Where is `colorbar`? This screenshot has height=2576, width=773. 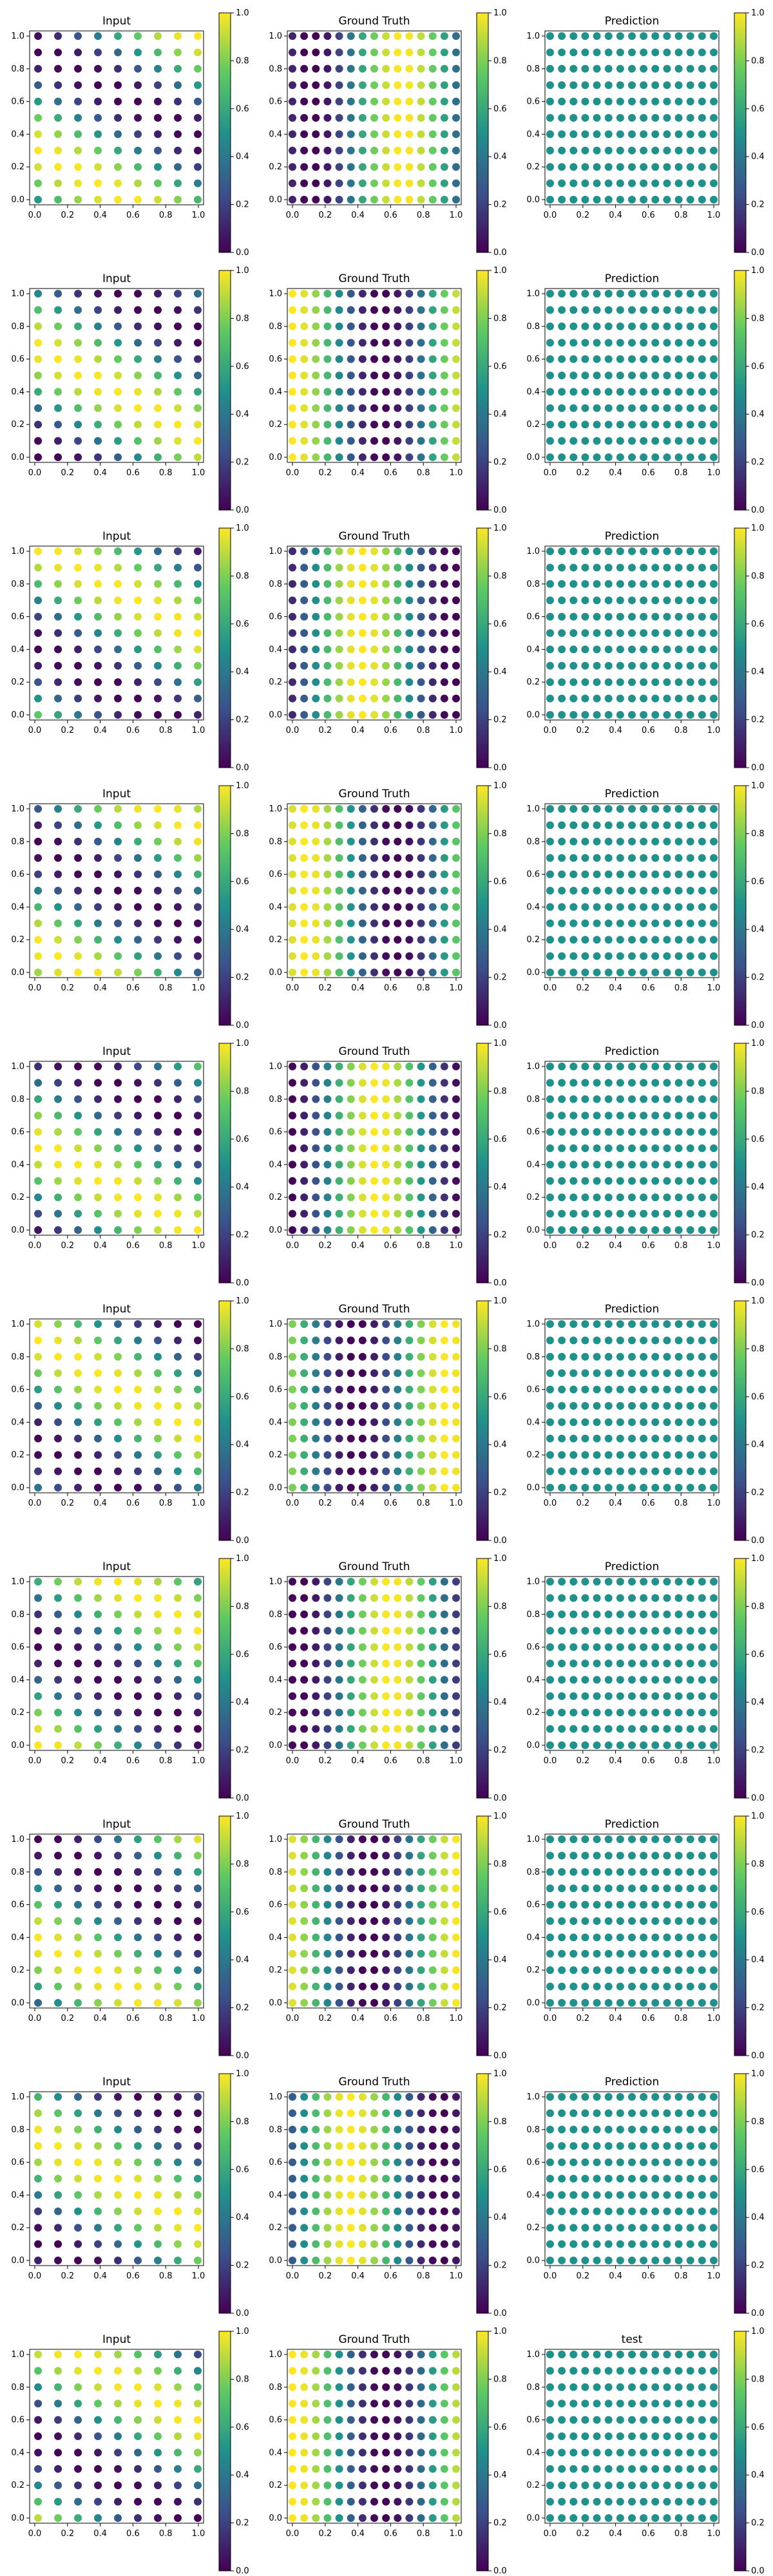
colorbar is located at coordinates (225, 1678).